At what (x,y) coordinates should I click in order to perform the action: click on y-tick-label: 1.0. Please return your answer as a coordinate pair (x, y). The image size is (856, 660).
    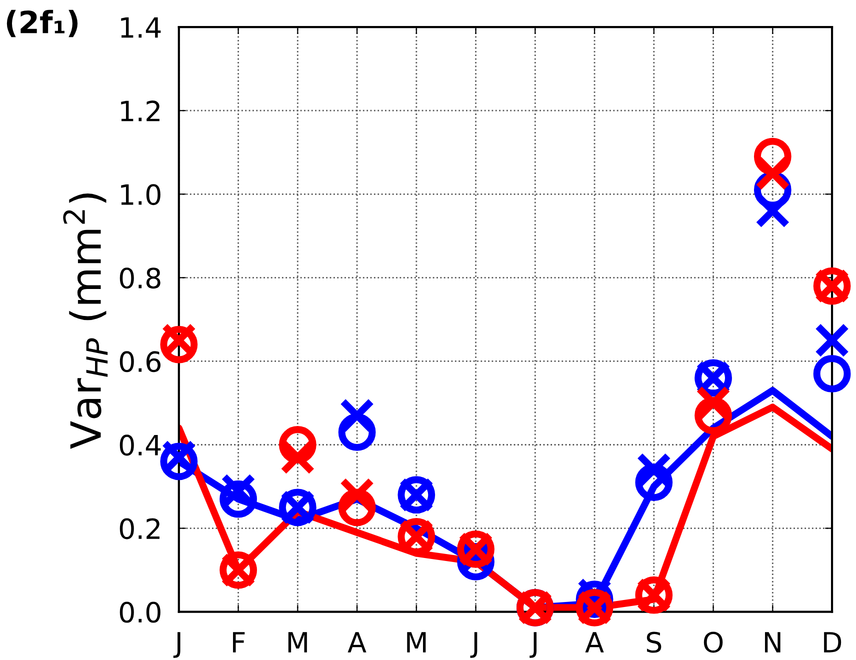
    Looking at the image, I should click on (140, 195).